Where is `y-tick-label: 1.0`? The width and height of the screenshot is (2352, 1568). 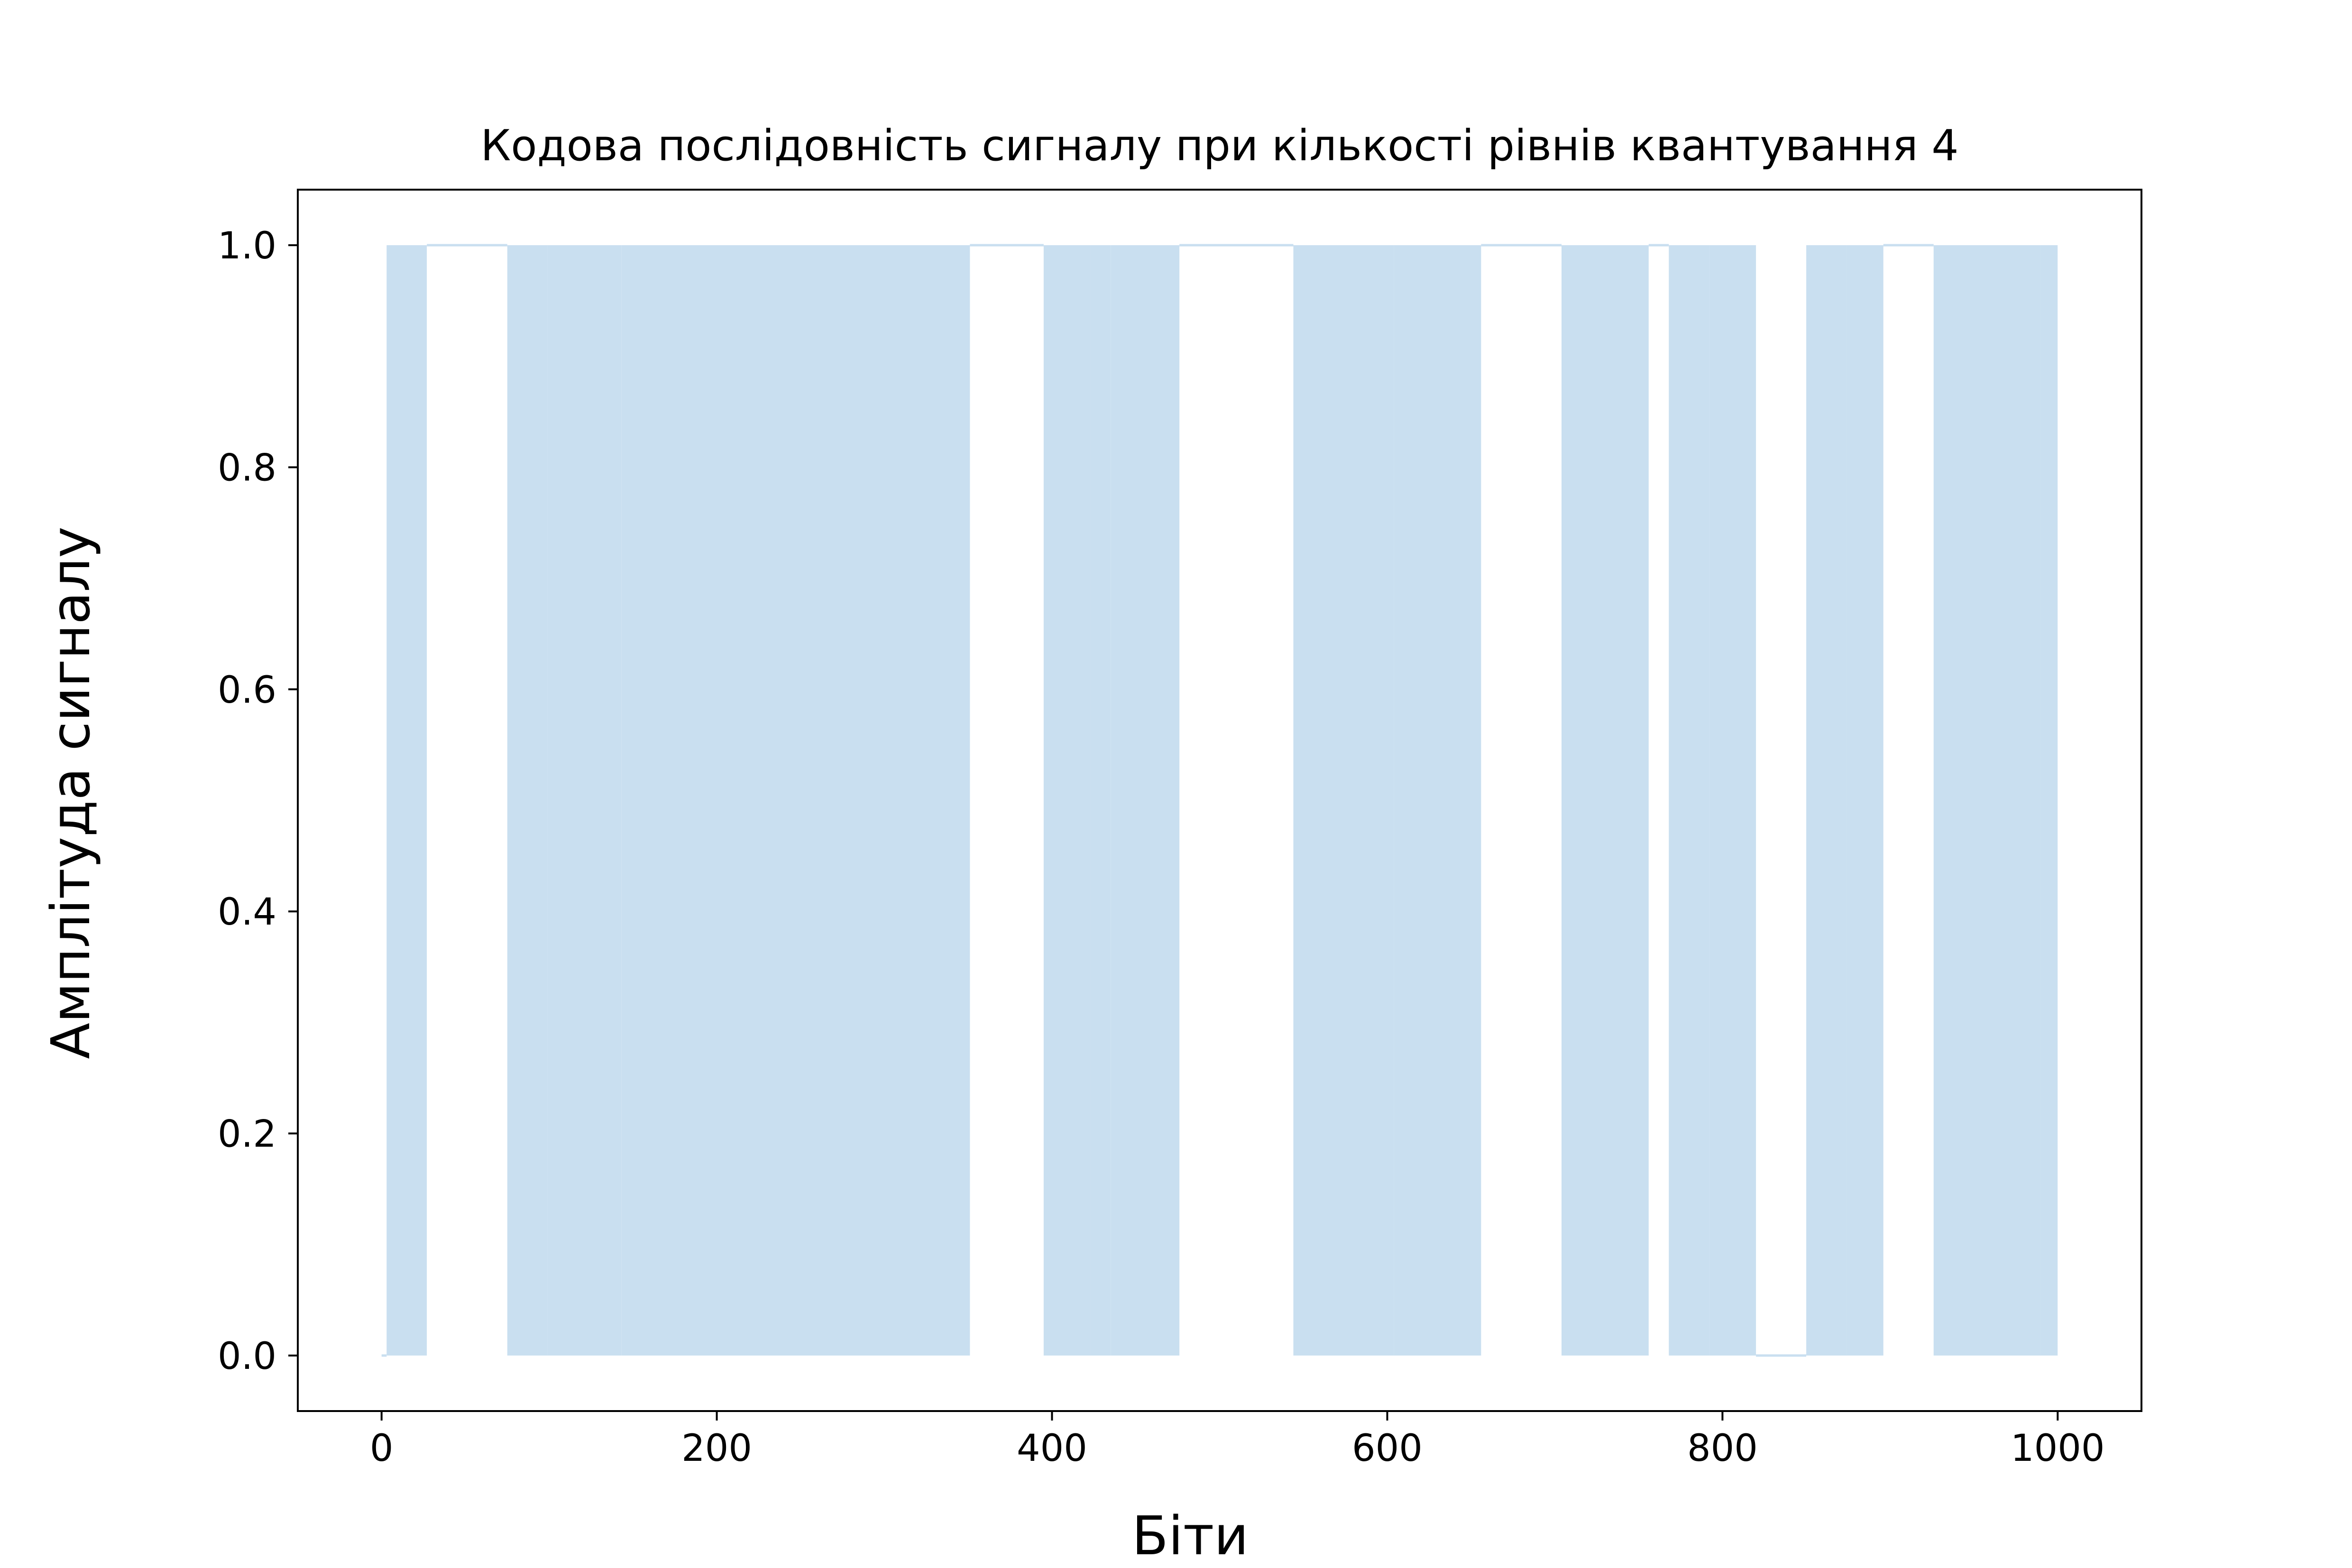
y-tick-label: 1.0 is located at coordinates (247, 246).